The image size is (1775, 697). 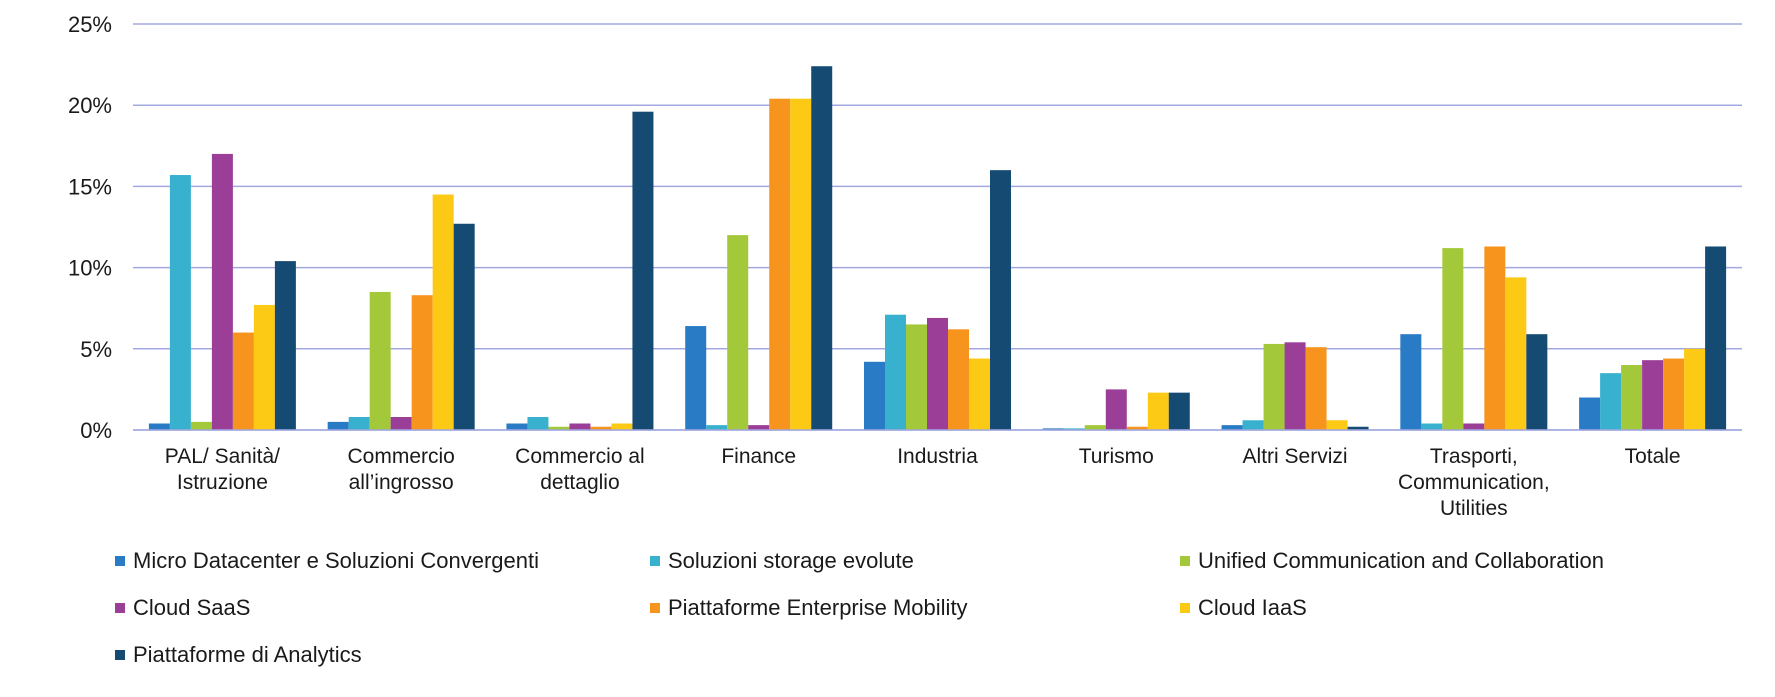 What do you see at coordinates (336, 560) in the screenshot?
I see `legend-label: Micro Datacenter e Soluzioni Convergenti` at bounding box center [336, 560].